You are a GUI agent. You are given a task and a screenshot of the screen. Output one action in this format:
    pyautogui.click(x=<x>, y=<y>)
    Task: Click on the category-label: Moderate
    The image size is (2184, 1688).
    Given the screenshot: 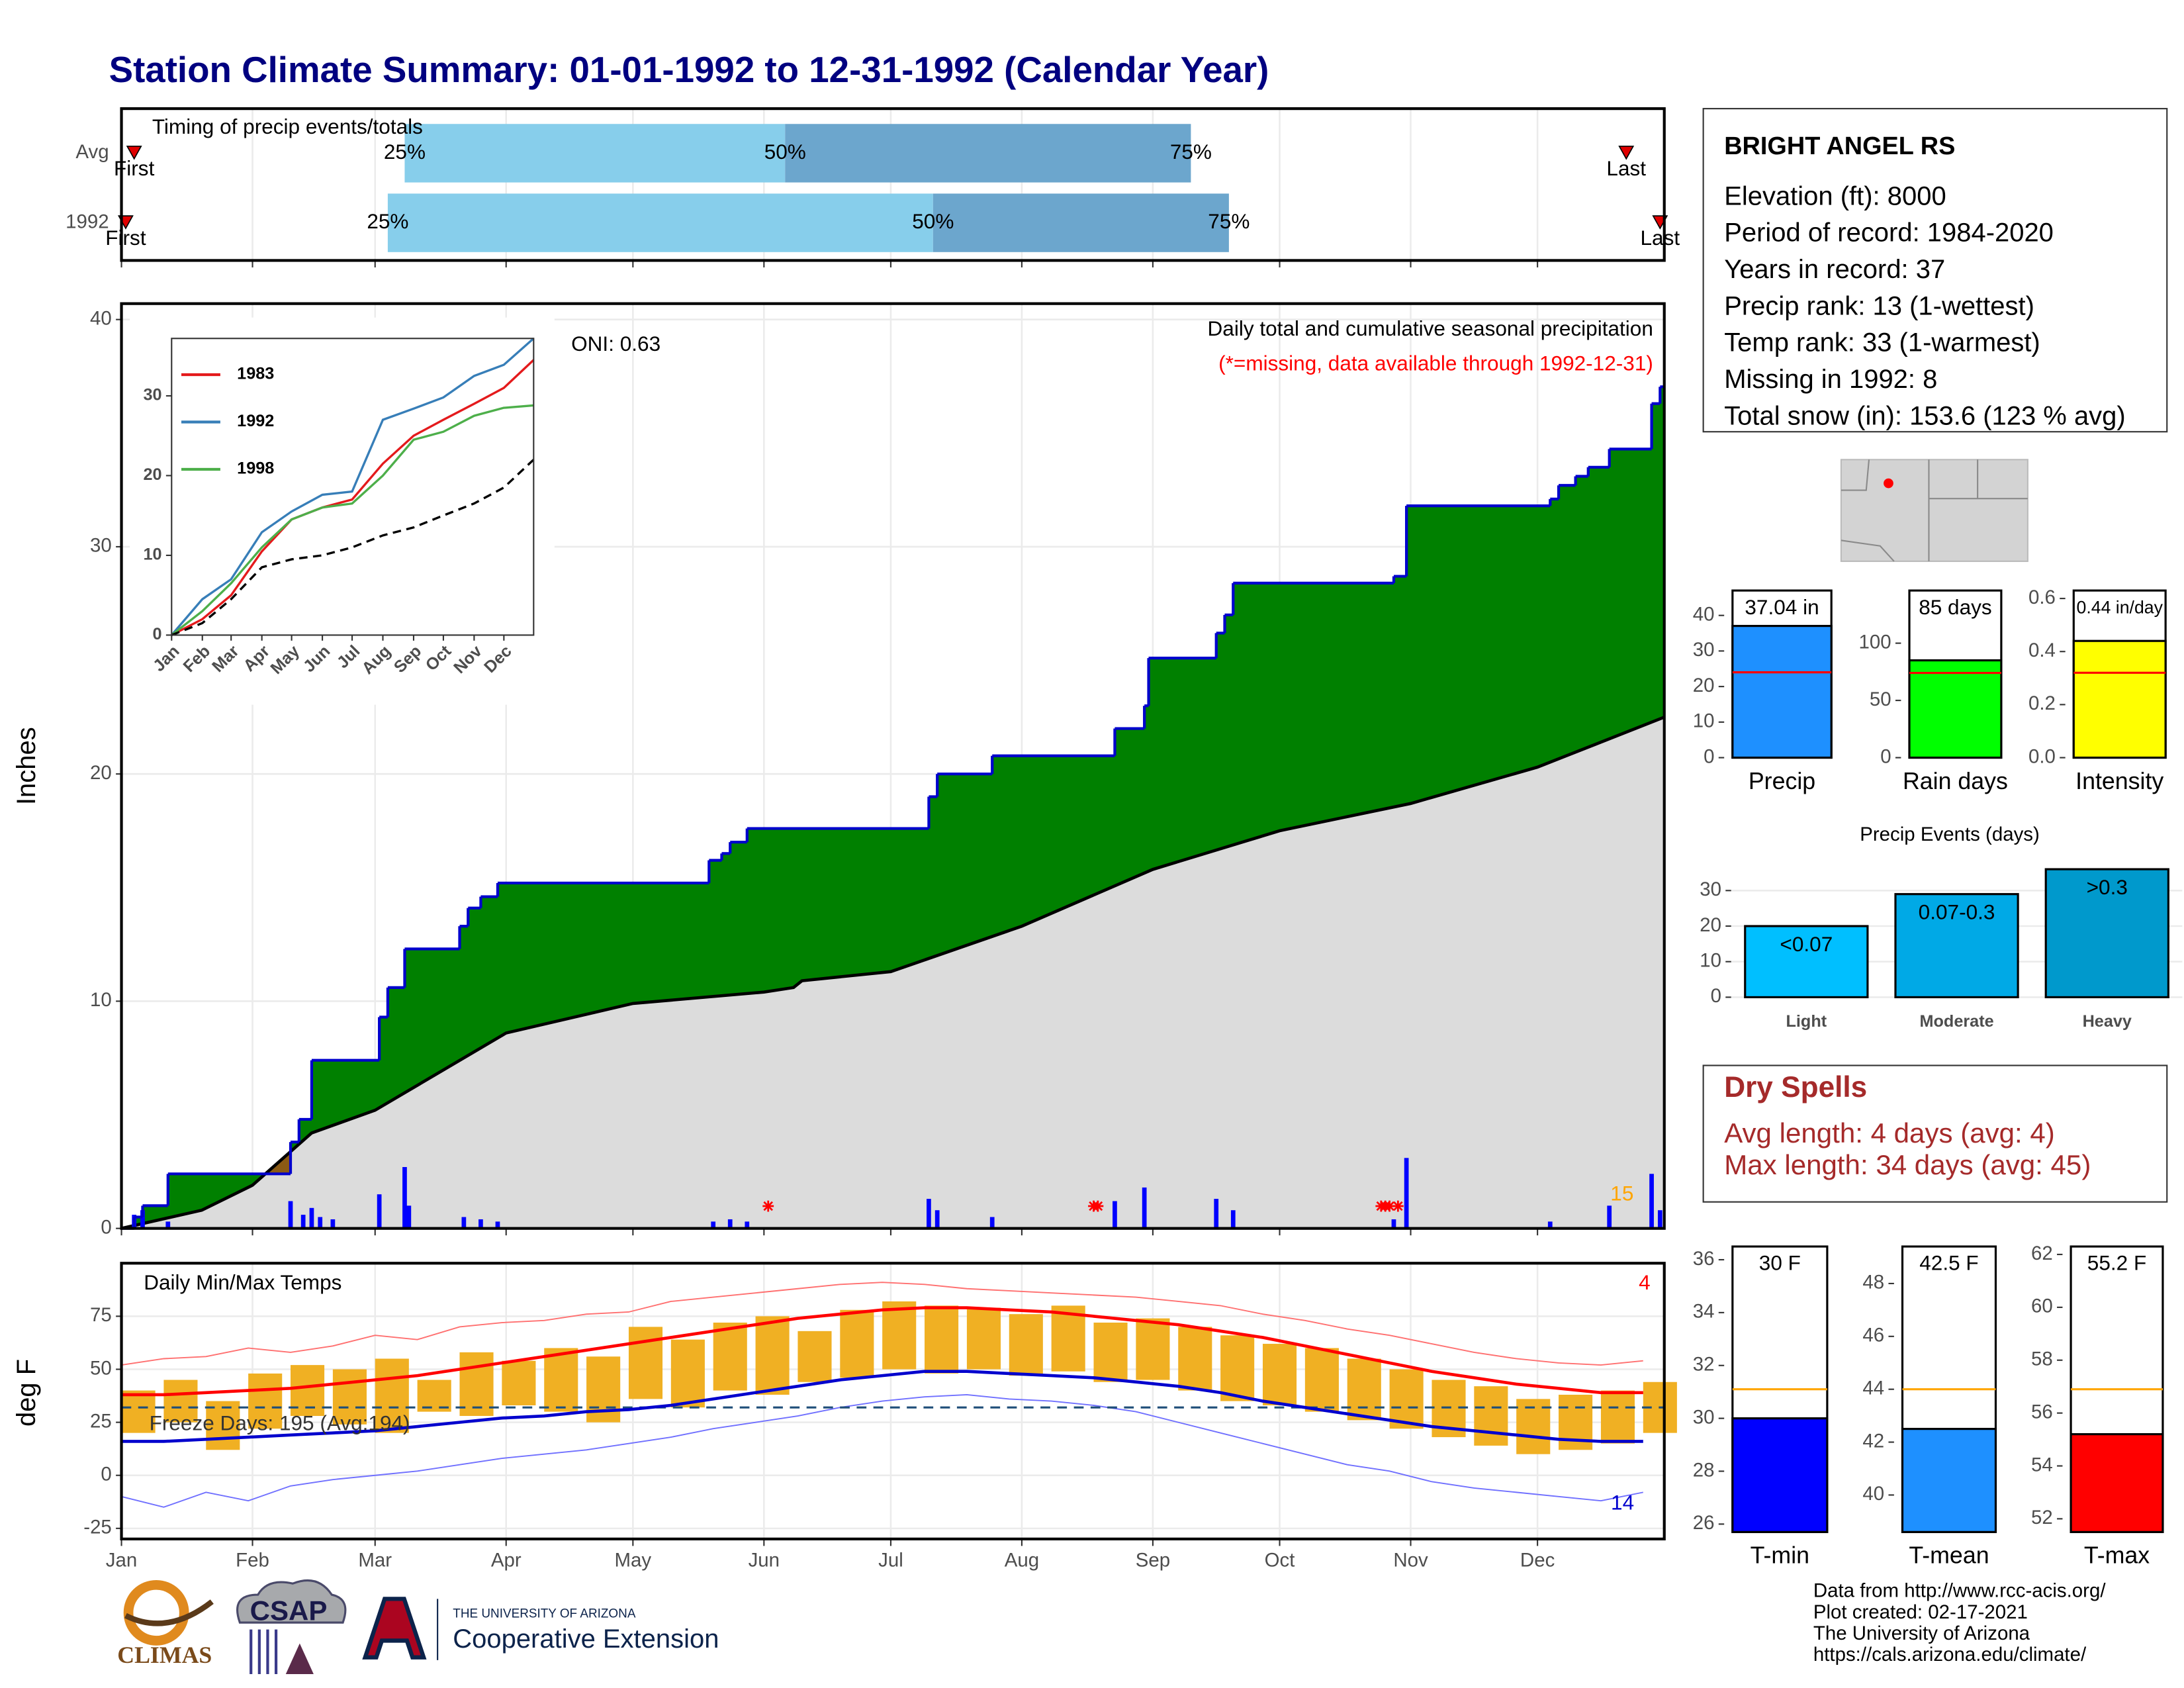 What is the action you would take?
    pyautogui.click(x=1956, y=1021)
    